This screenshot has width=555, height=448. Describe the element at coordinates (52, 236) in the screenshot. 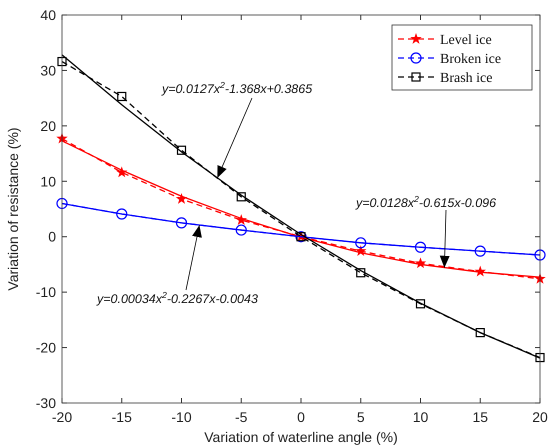

I see `y-tick-label: 0` at that location.